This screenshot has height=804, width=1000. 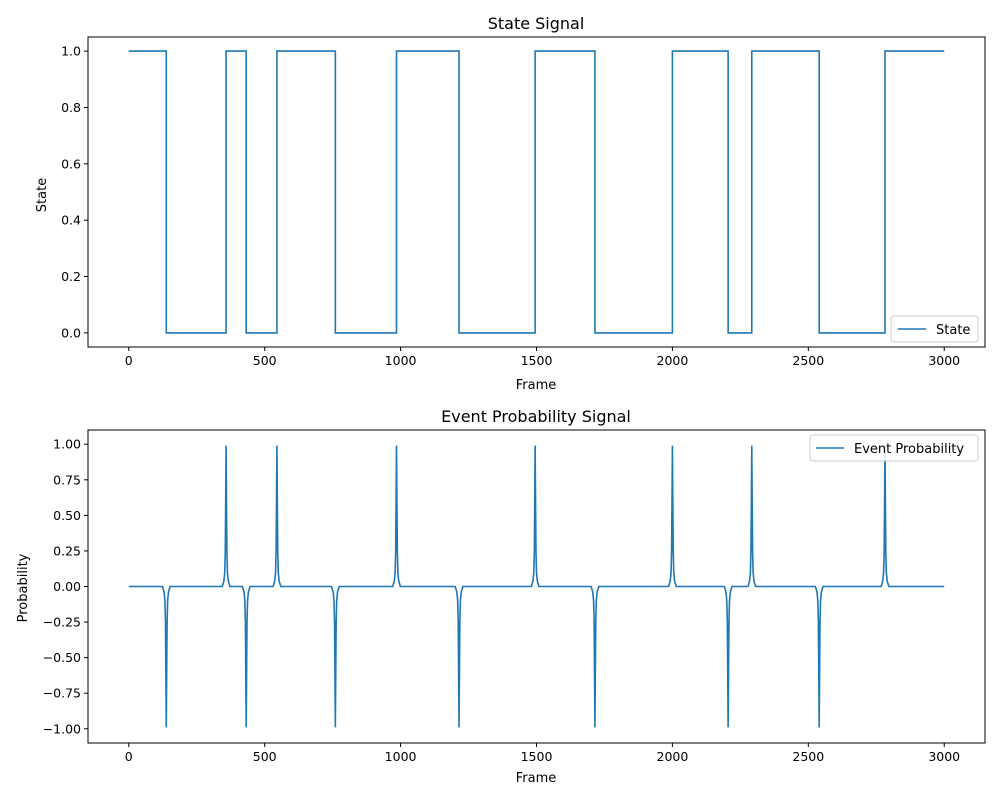 I want to click on y-tick-label: 0.6, so click(x=71, y=163).